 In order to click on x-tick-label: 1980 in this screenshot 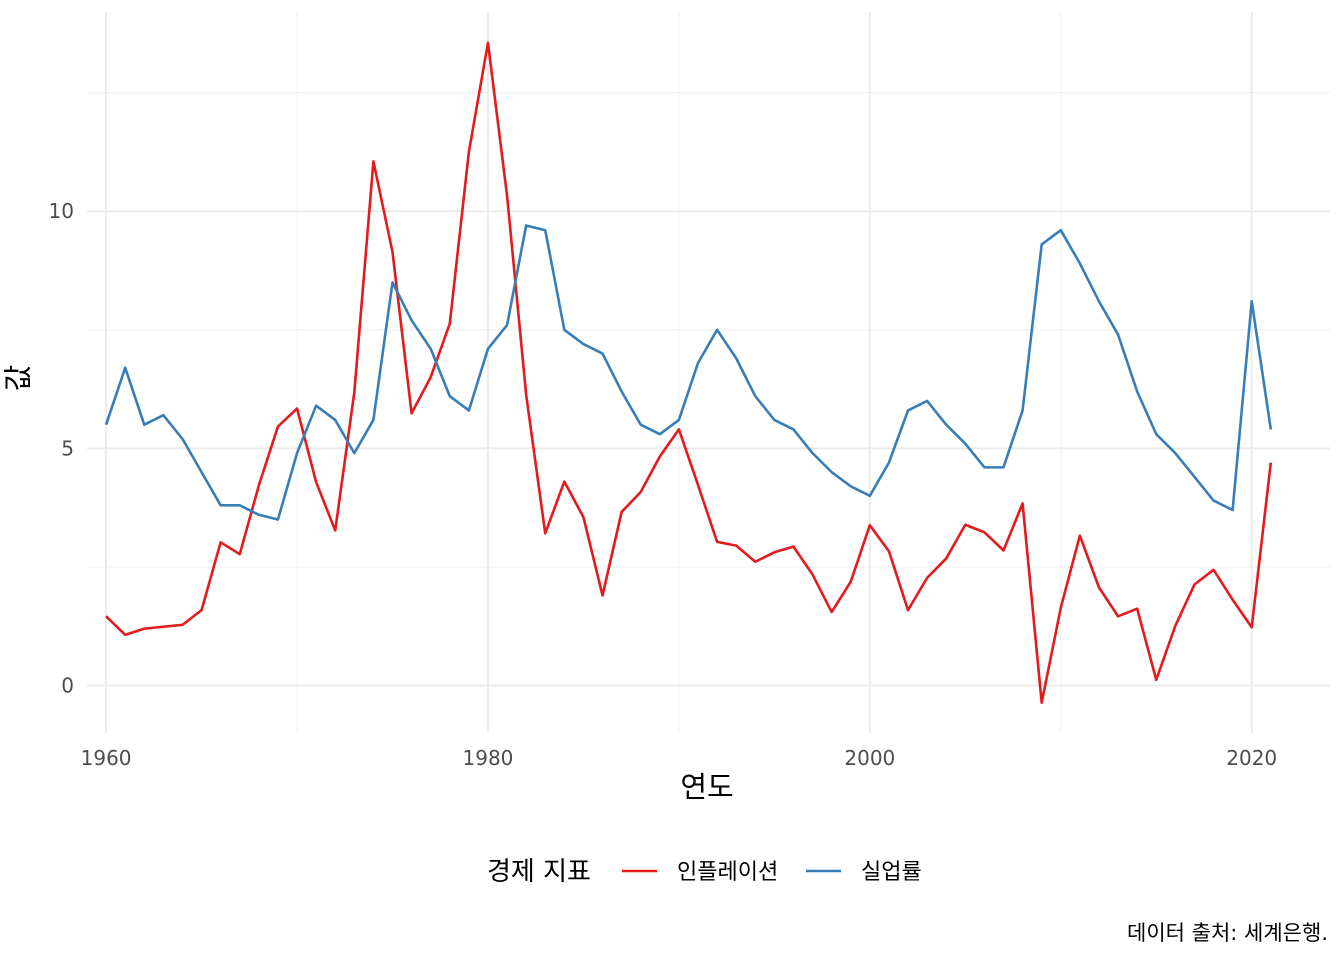, I will do `click(488, 758)`.